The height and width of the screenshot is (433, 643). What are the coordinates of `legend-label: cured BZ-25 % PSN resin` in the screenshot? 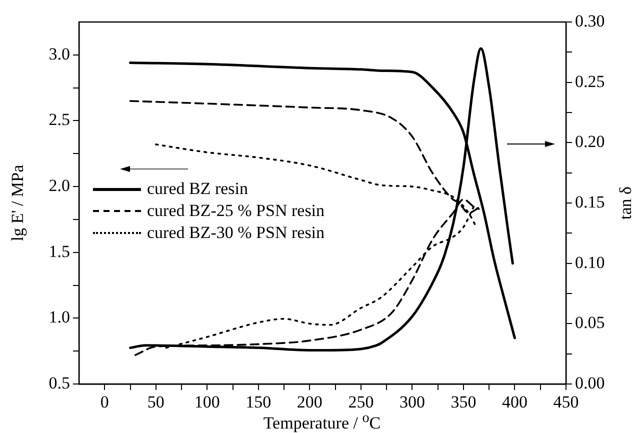 It's located at (236, 211).